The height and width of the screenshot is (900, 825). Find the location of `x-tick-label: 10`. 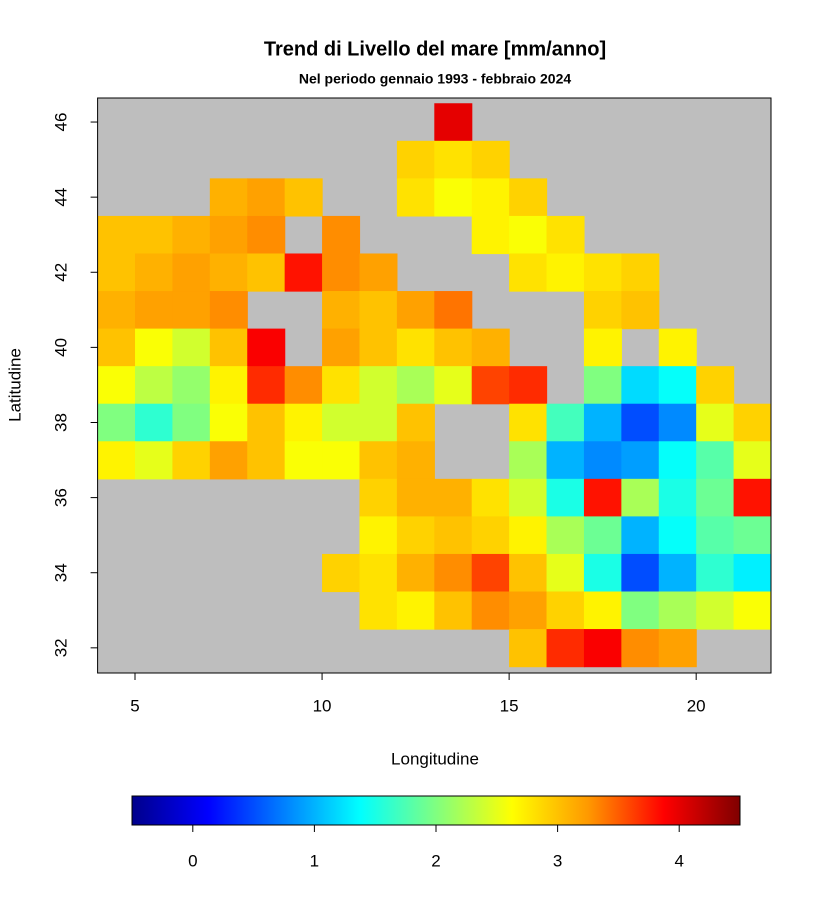

x-tick-label: 10 is located at coordinates (322, 705).